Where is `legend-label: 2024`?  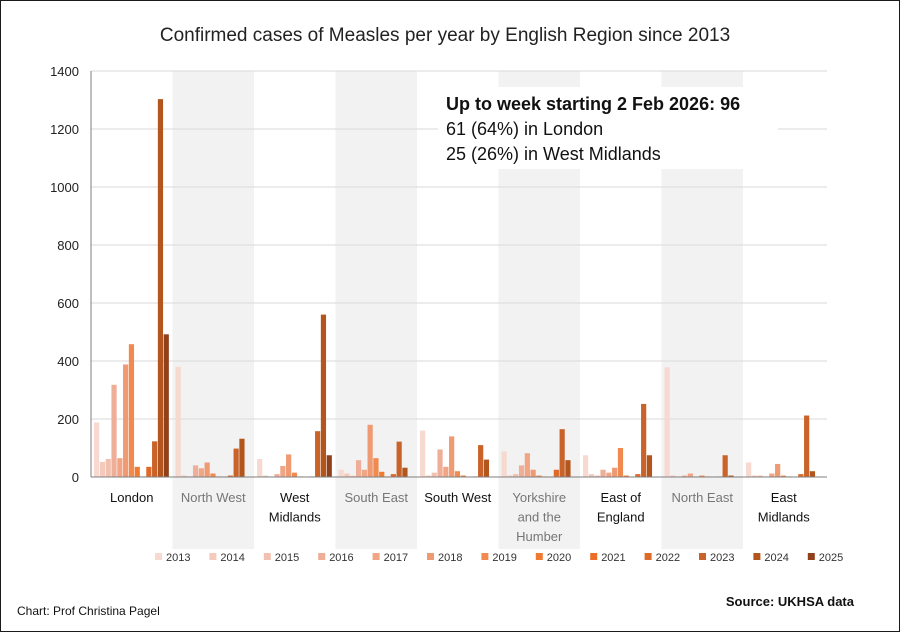
legend-label: 2024 is located at coordinates (776, 558).